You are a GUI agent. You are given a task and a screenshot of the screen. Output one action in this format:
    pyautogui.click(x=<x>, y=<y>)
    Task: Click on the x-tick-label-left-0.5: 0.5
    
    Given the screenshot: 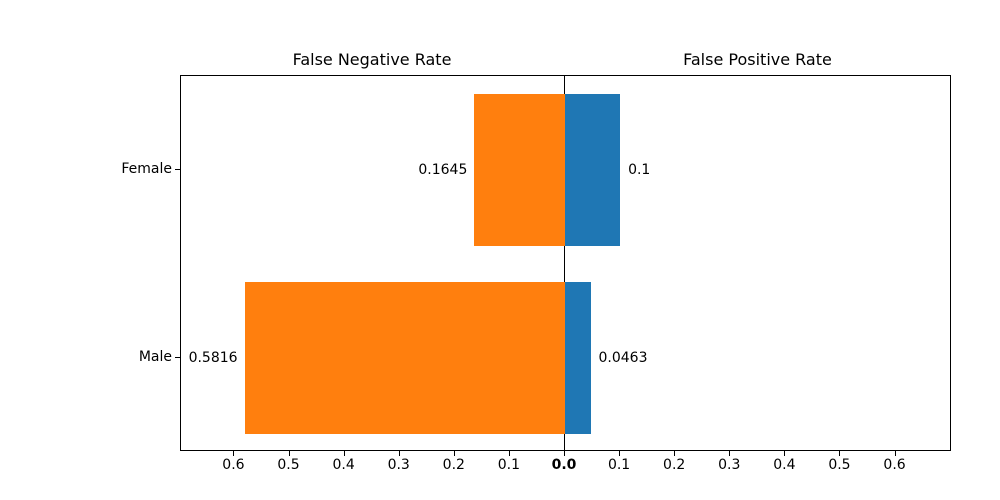 What is the action you would take?
    pyautogui.click(x=288, y=465)
    